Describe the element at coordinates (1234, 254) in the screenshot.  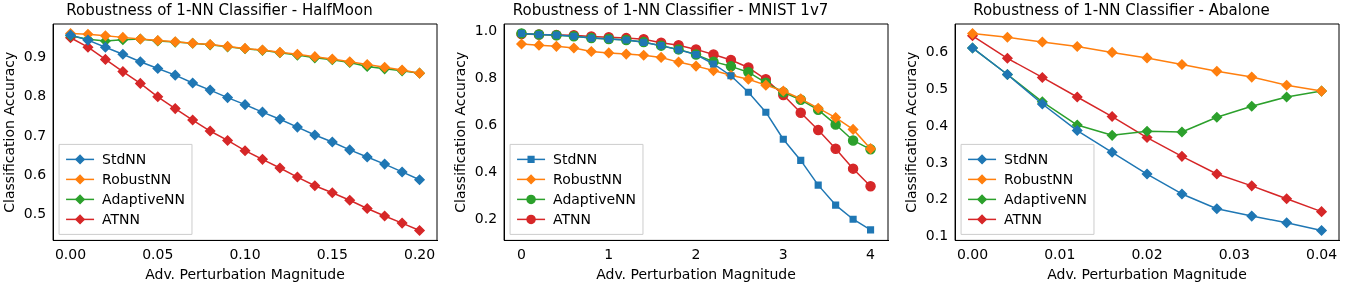
I see `x-tick-label: 0.03` at that location.